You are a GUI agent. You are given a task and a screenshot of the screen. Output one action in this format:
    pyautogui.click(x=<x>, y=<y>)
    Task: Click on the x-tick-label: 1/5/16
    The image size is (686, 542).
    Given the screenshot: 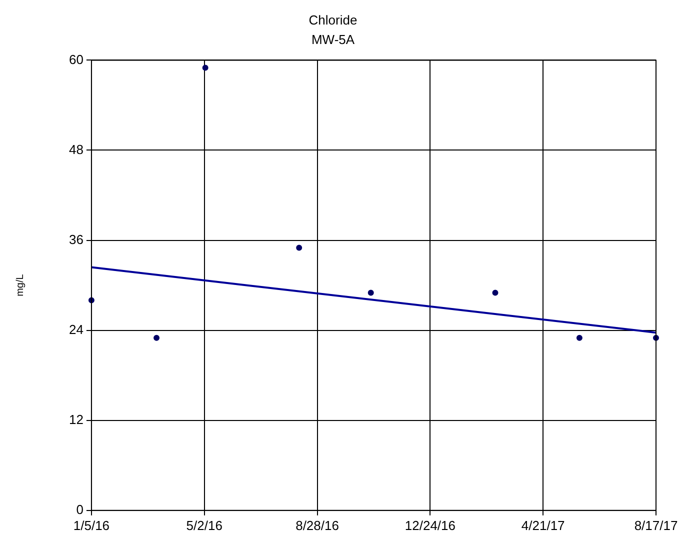 What is the action you would take?
    pyautogui.click(x=91, y=525)
    